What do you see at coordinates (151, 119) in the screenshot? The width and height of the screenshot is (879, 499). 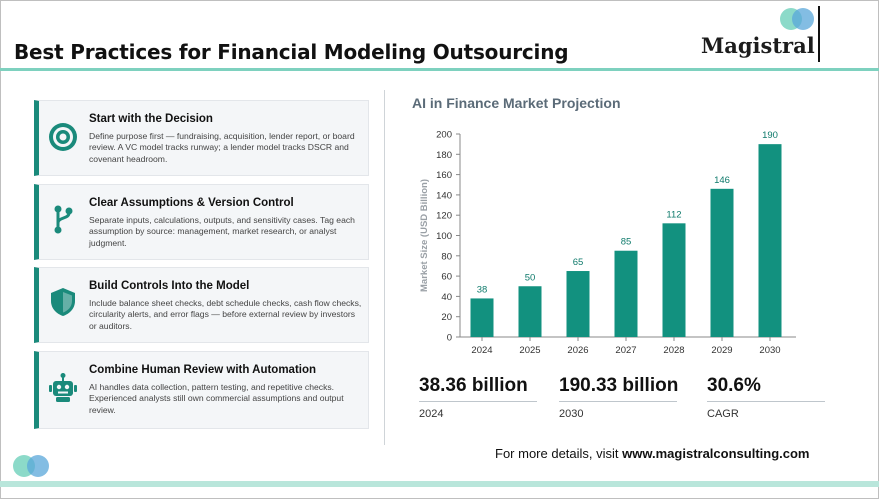 I see `card-heading: Start with the Decision` at bounding box center [151, 119].